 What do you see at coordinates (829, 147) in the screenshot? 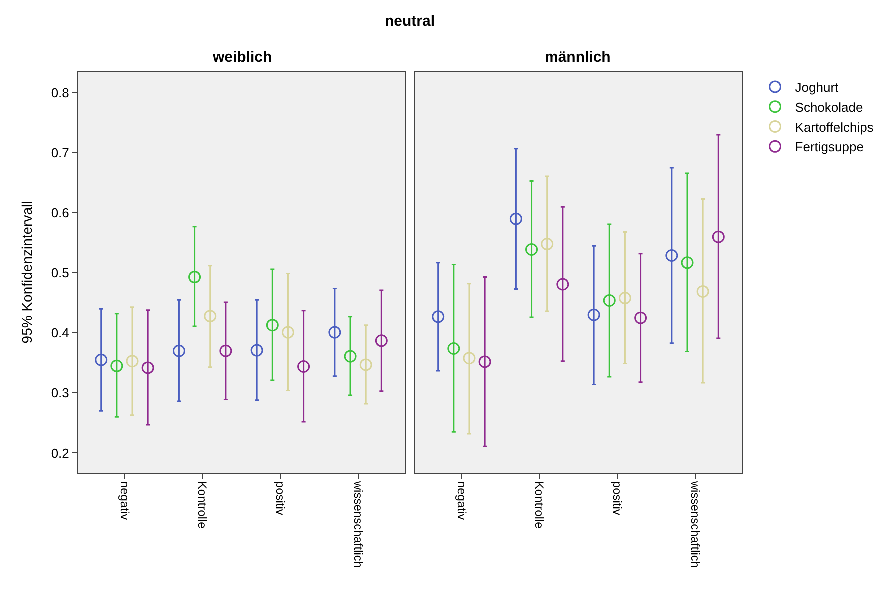
I see `legend-label: Fertigsuppe` at bounding box center [829, 147].